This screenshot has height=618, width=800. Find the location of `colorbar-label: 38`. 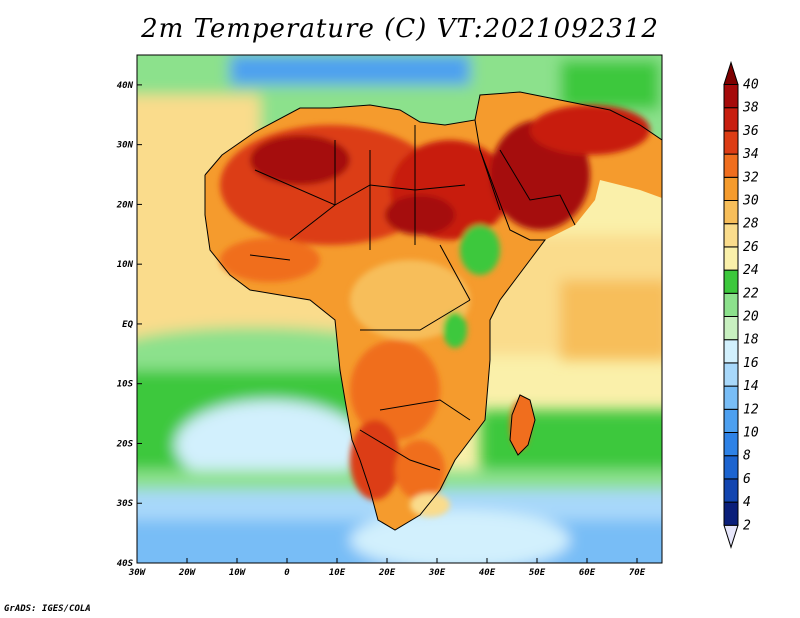

colorbar-label: 38 is located at coordinates (750, 108).